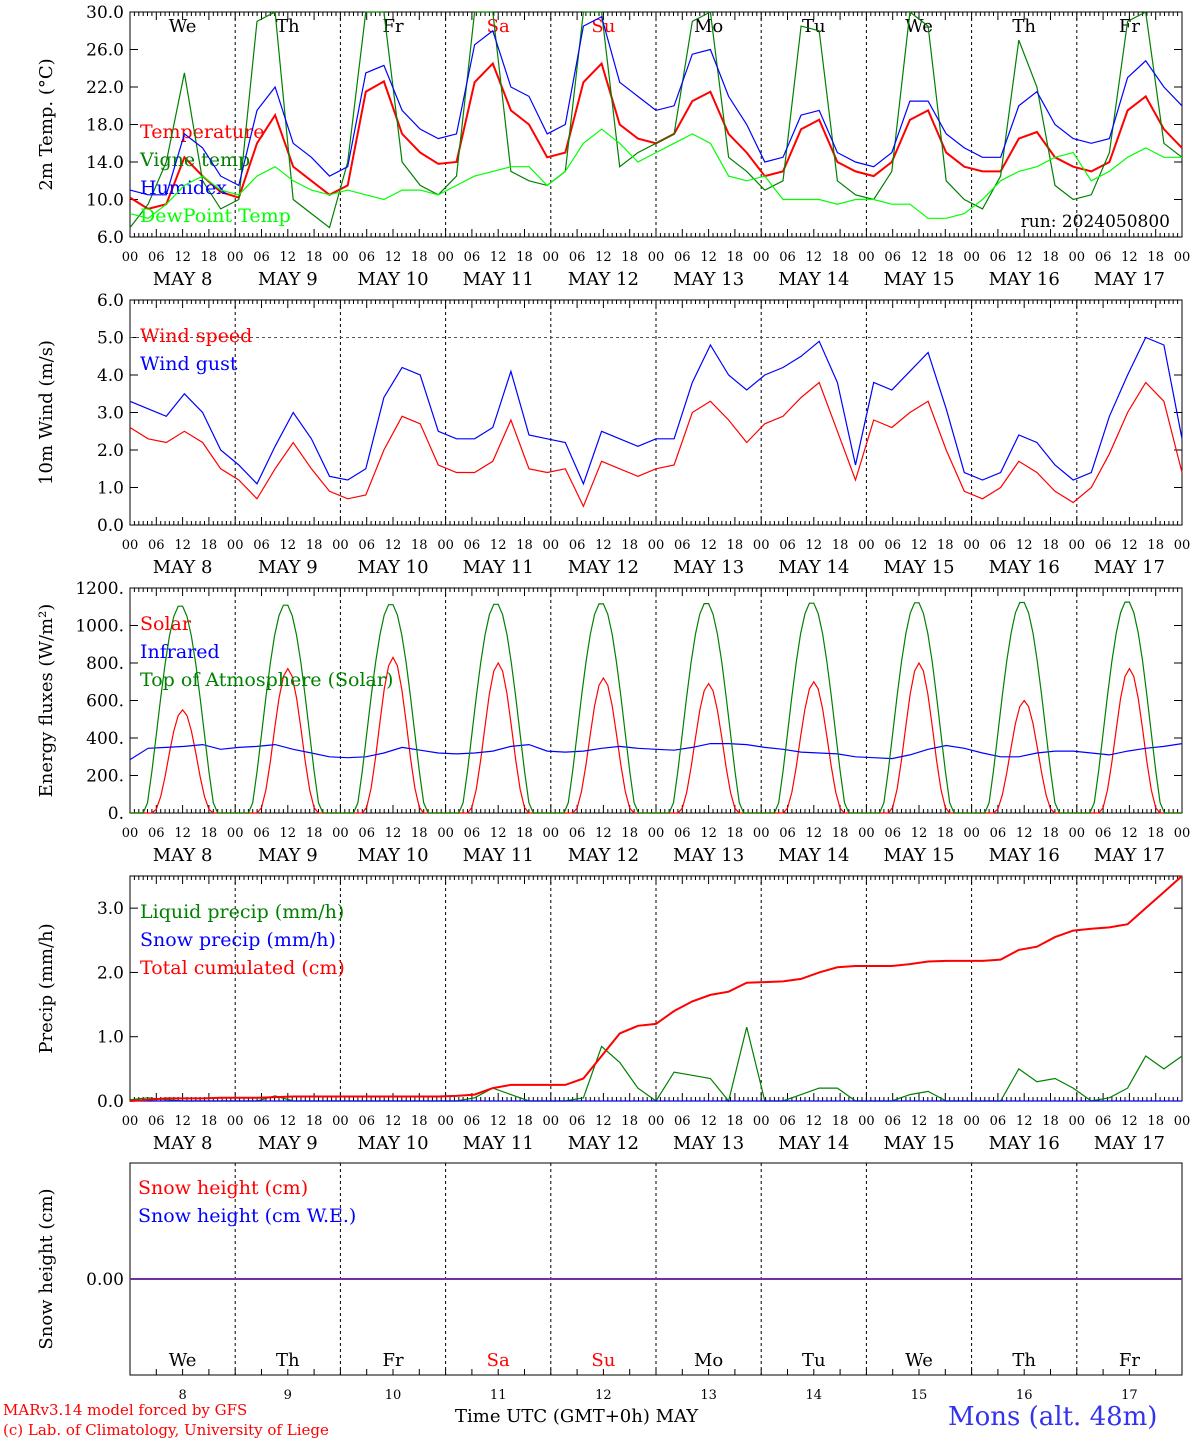 The image size is (1194, 1440). What do you see at coordinates (708, 279) in the screenshot?
I see `date-label: MAY 13` at bounding box center [708, 279].